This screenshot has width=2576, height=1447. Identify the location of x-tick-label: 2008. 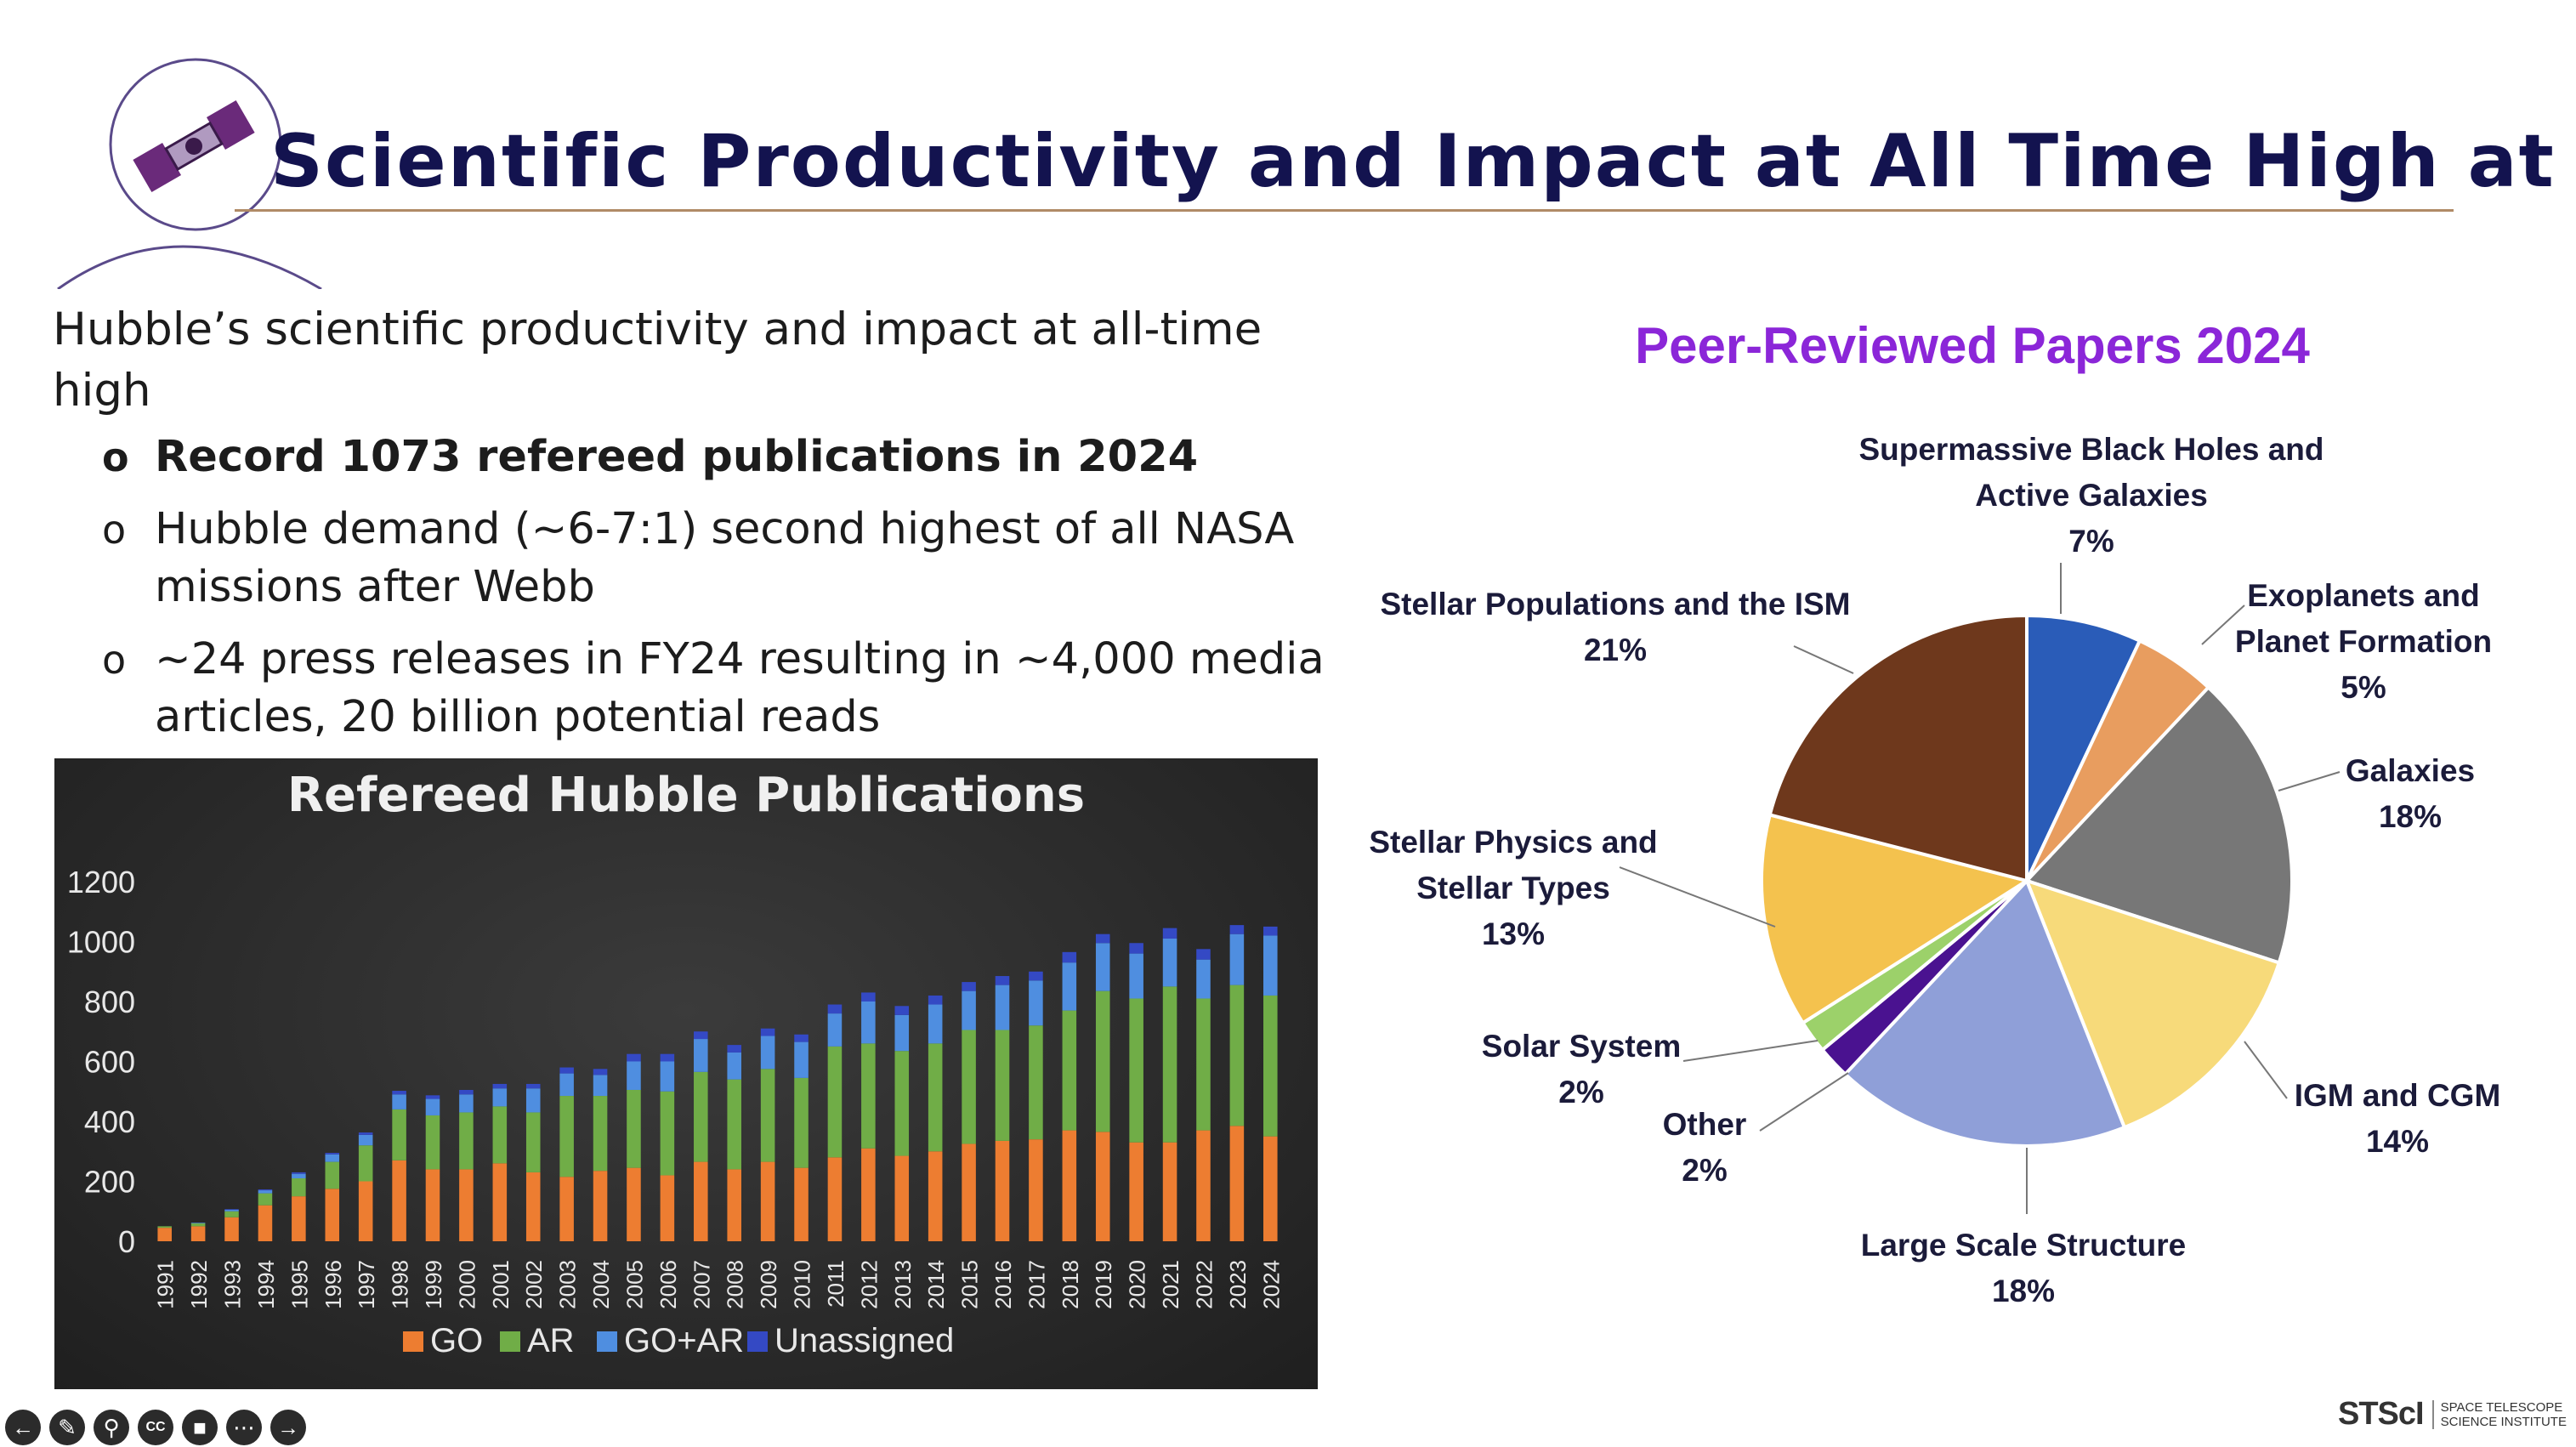
(736, 1284).